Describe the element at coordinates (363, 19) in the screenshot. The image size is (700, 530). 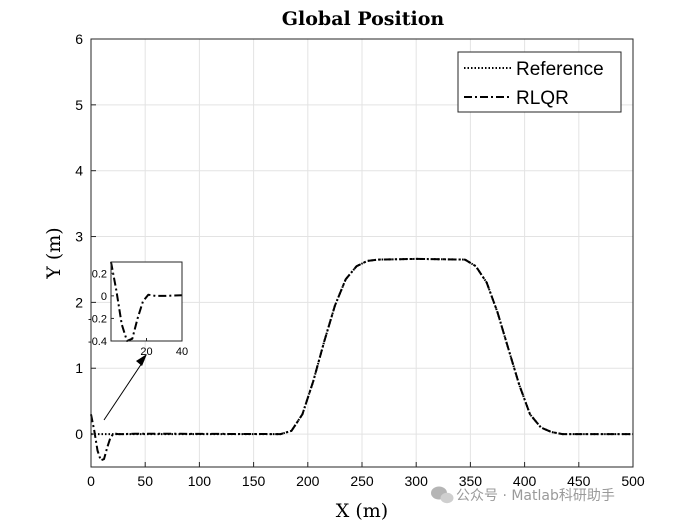
I see `chart-title: Global Position` at that location.